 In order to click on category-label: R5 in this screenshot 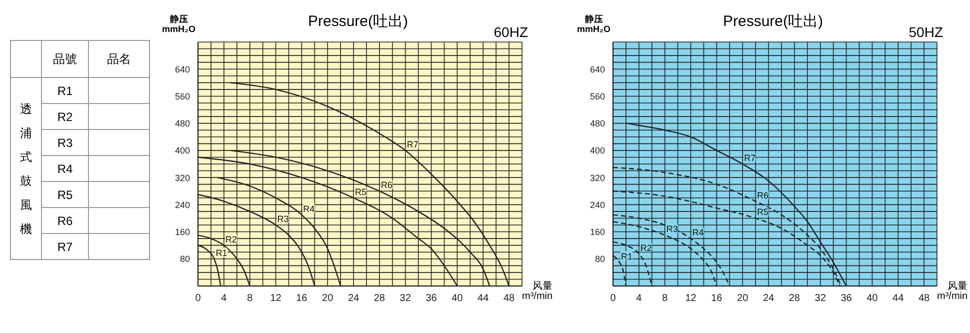, I will do `click(65, 195)`.